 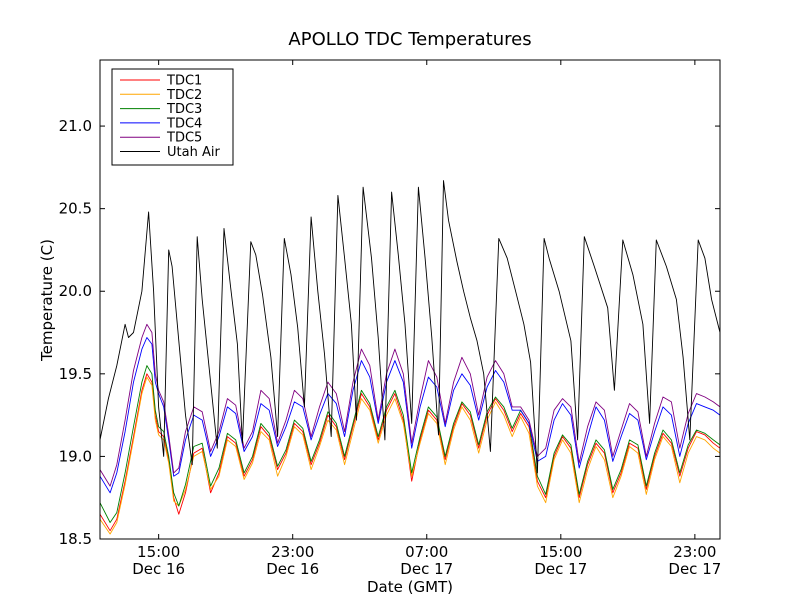 I want to click on y-tick-label: 21.0, so click(x=75, y=126).